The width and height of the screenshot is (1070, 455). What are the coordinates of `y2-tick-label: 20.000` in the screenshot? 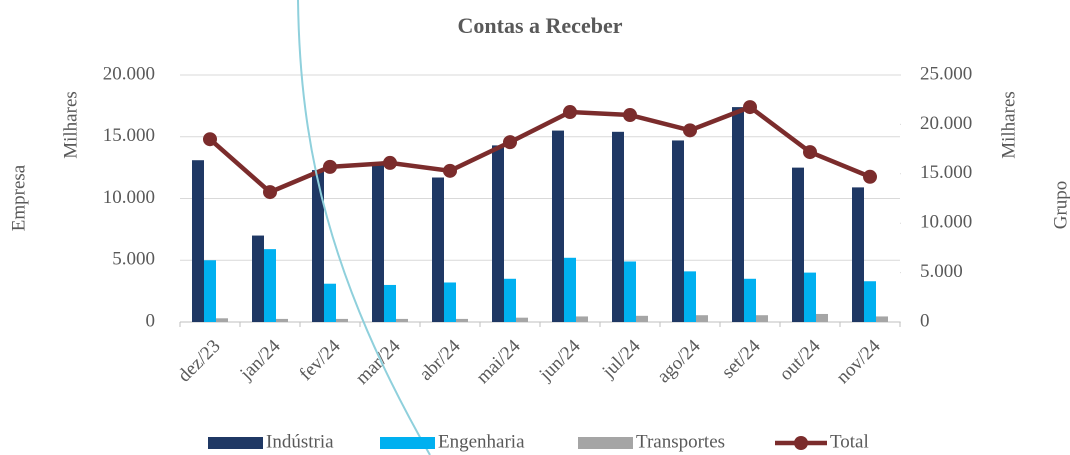 It's located at (946, 123).